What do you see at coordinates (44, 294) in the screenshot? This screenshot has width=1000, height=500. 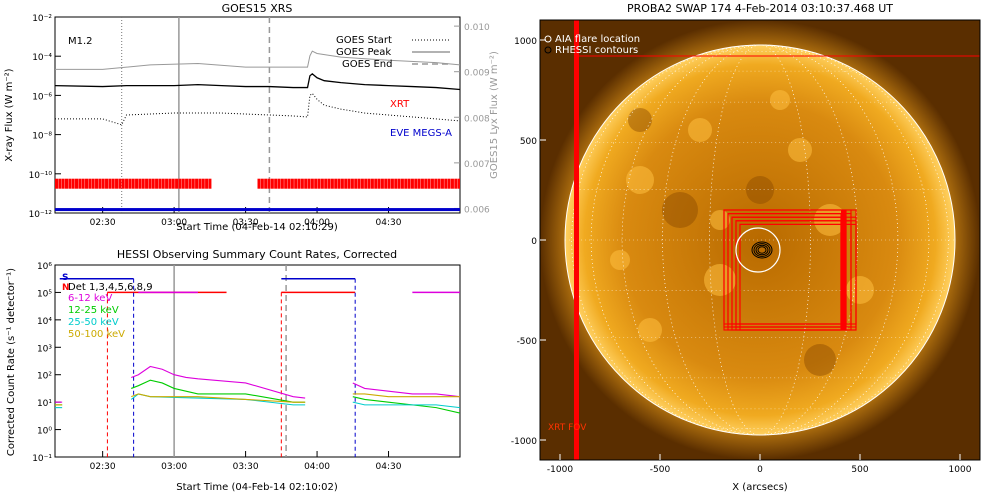 I see `hessi-ytick-label: 10⁵` at bounding box center [44, 294].